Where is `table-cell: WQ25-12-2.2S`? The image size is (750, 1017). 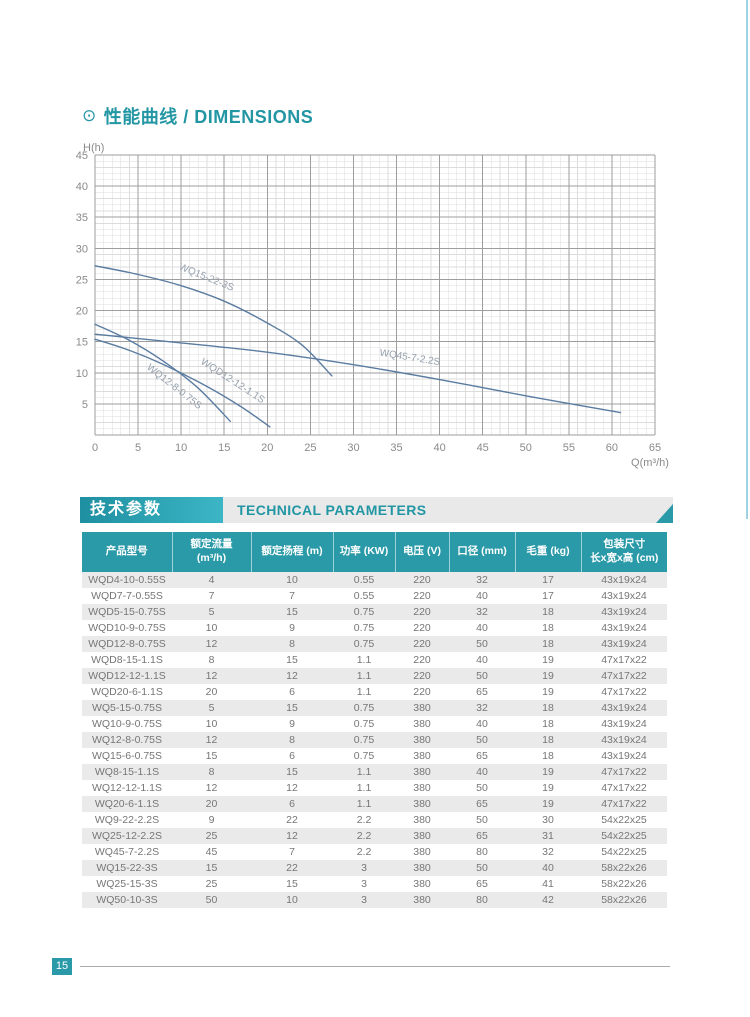 table-cell: WQ25-12-2.2S is located at coordinates (127, 836).